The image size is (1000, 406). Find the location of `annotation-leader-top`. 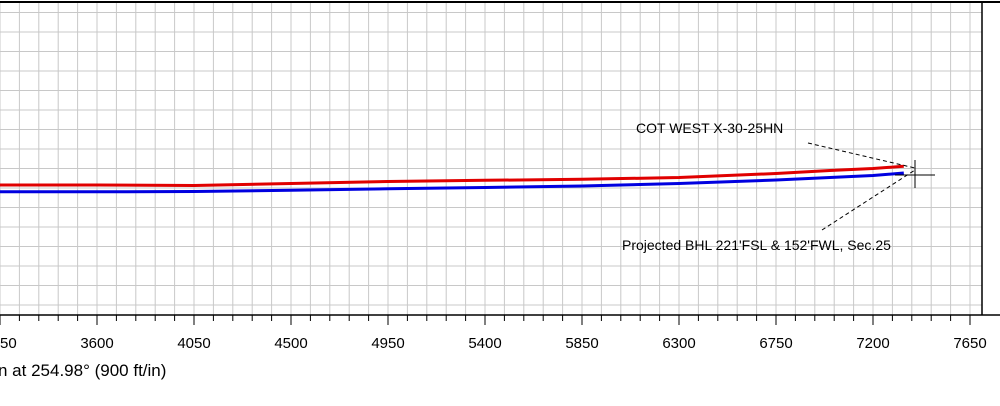

annotation-leader-top is located at coordinates (861, 155).